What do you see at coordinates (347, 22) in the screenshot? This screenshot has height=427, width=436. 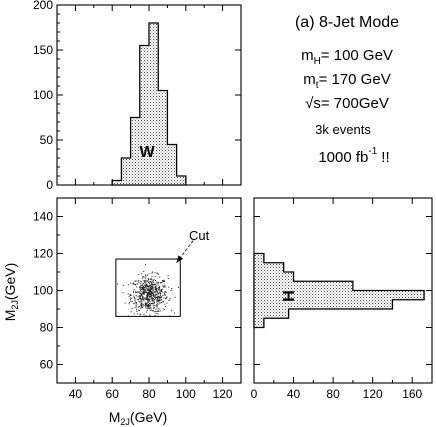 I see `info-title: (a) 8-Jet Mode` at bounding box center [347, 22].